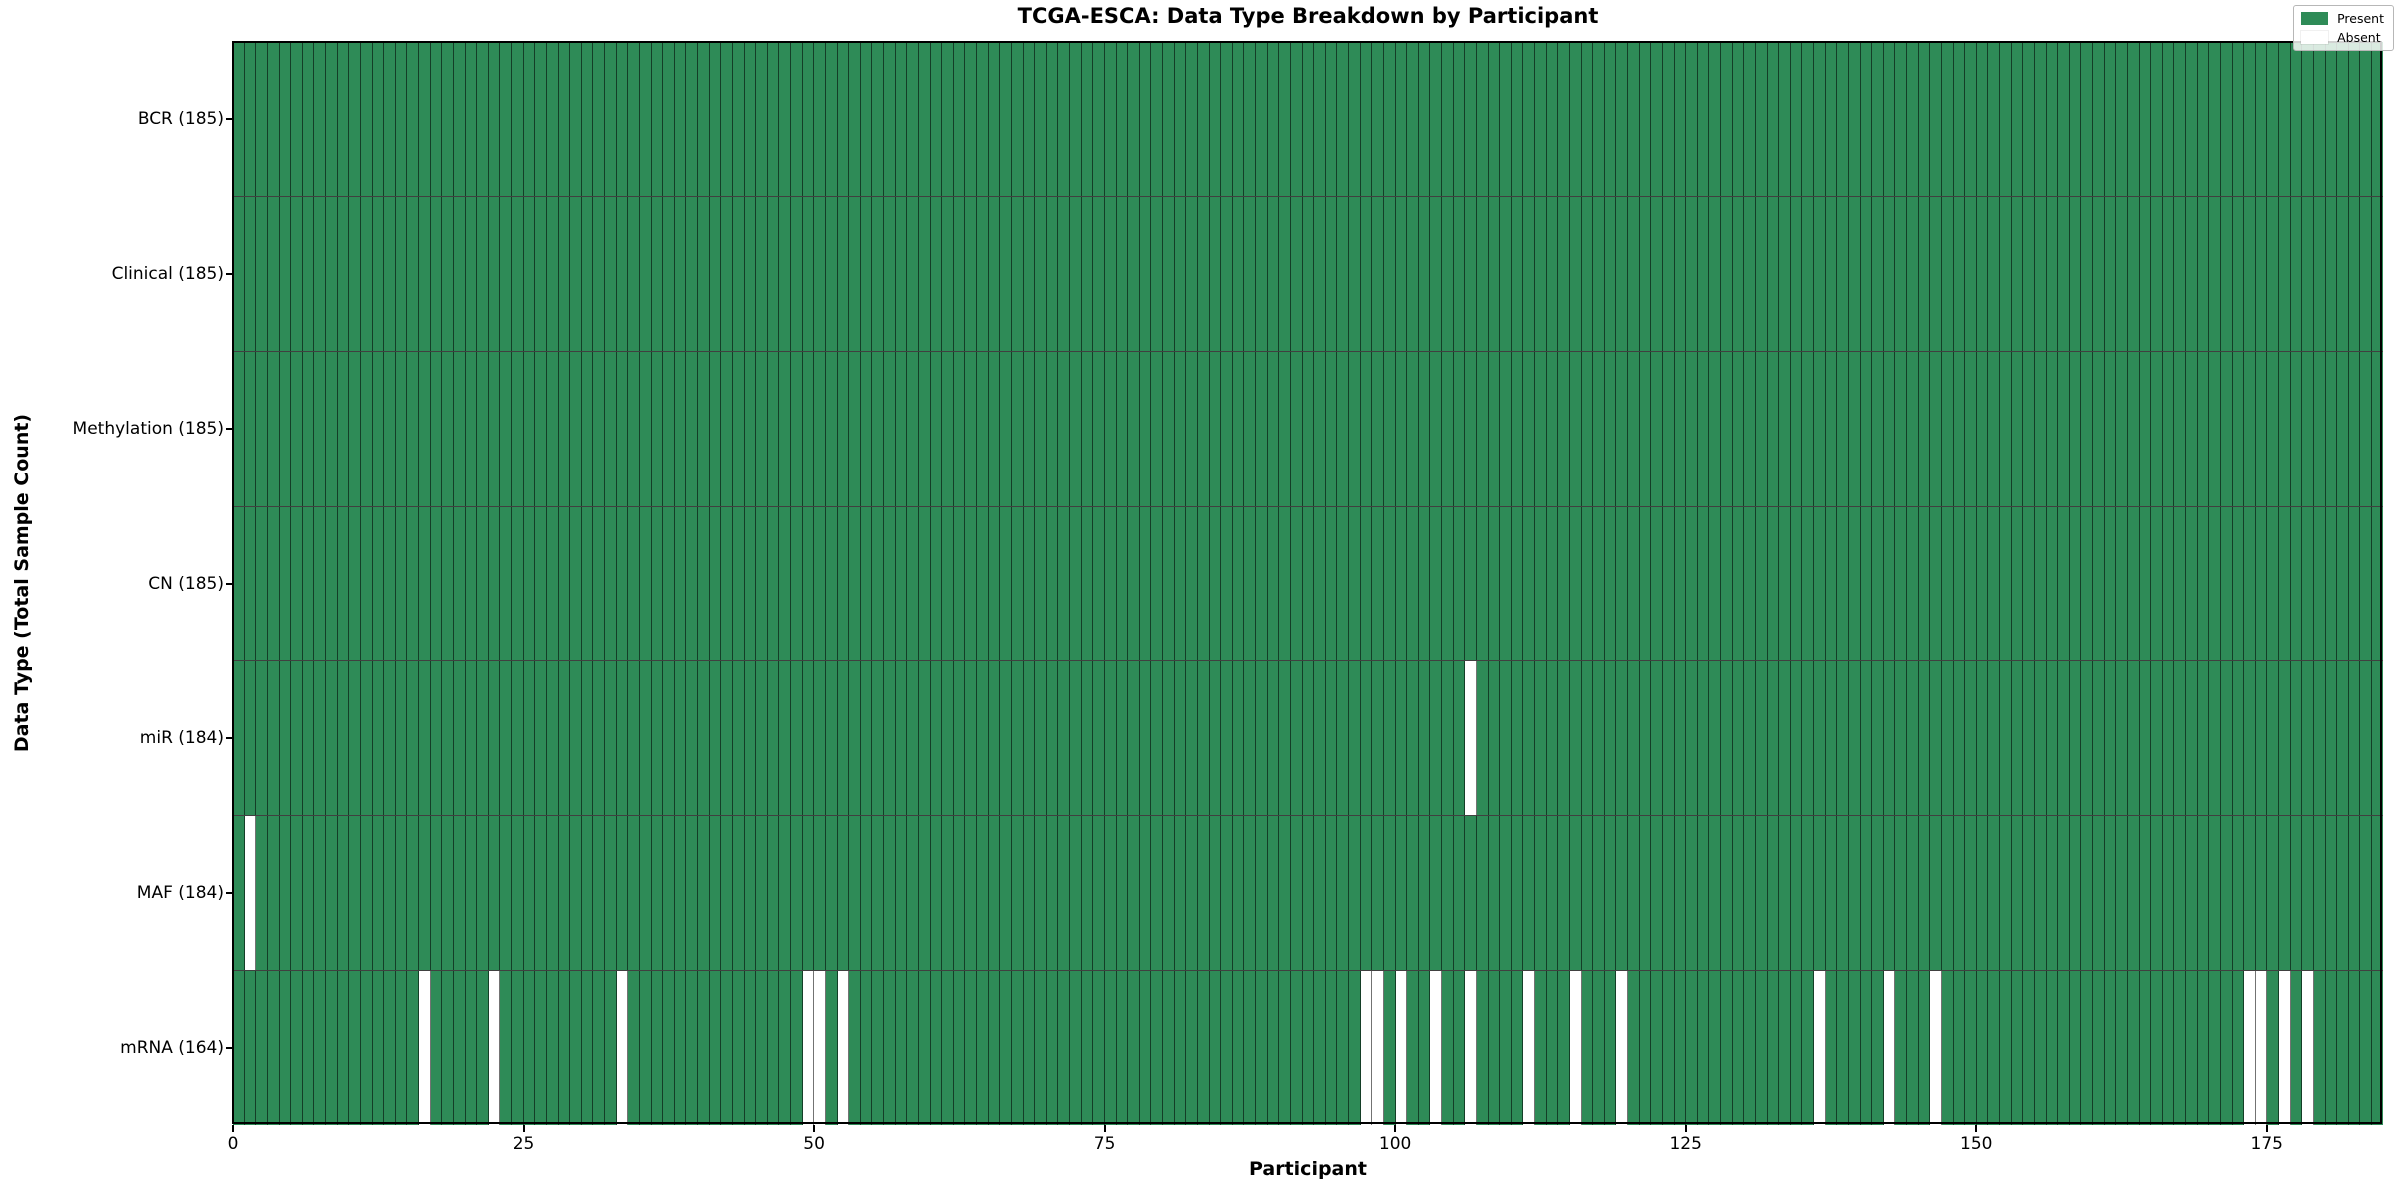 Image resolution: width=2400 pixels, height=1200 pixels. What do you see at coordinates (180, 119) in the screenshot?
I see `y-tick-label: BCR (185)` at bounding box center [180, 119].